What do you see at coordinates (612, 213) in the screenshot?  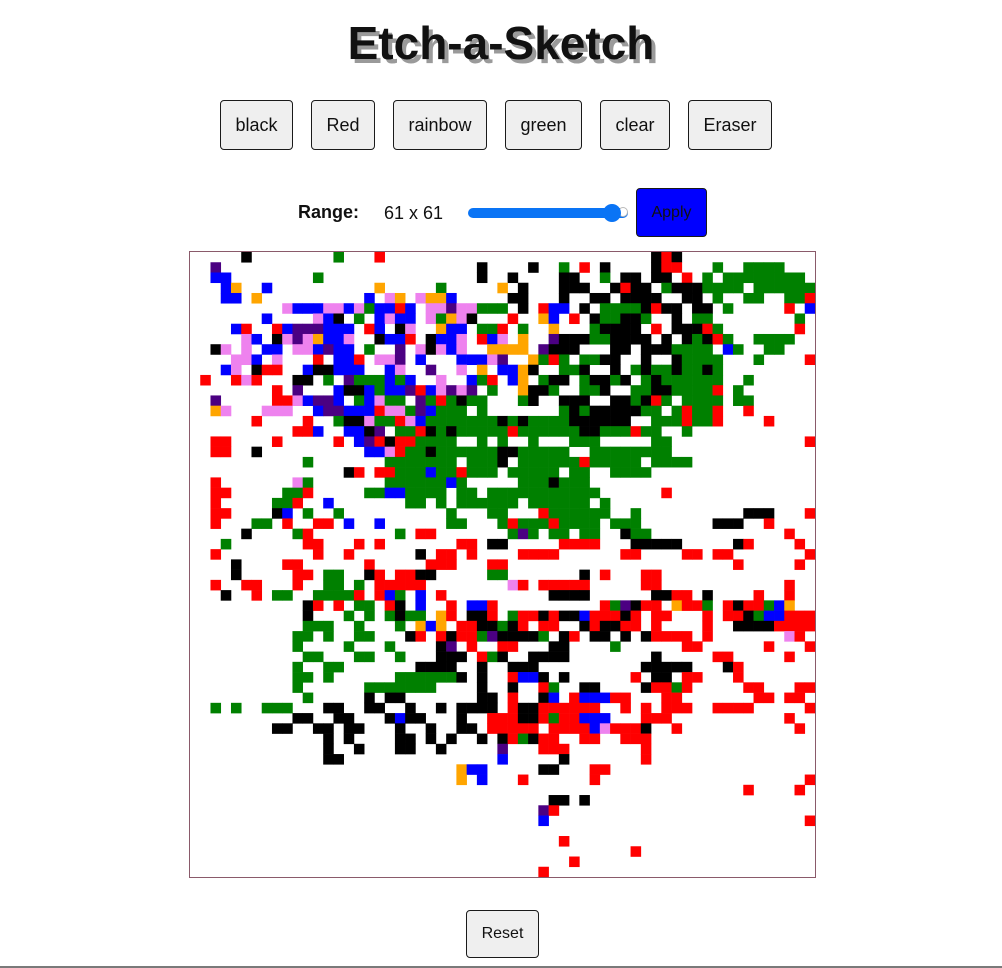 I see `slider-thumb` at bounding box center [612, 213].